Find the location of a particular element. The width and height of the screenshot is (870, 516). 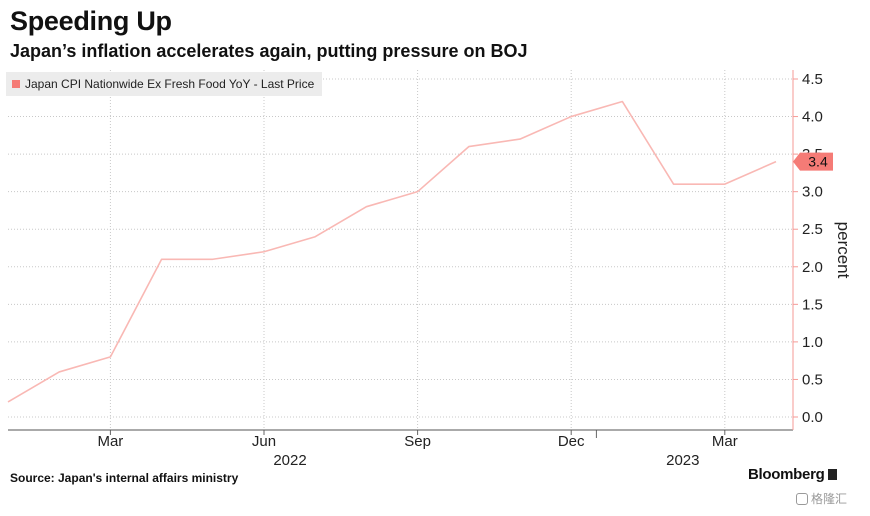

watermark-icon is located at coordinates (802, 498).